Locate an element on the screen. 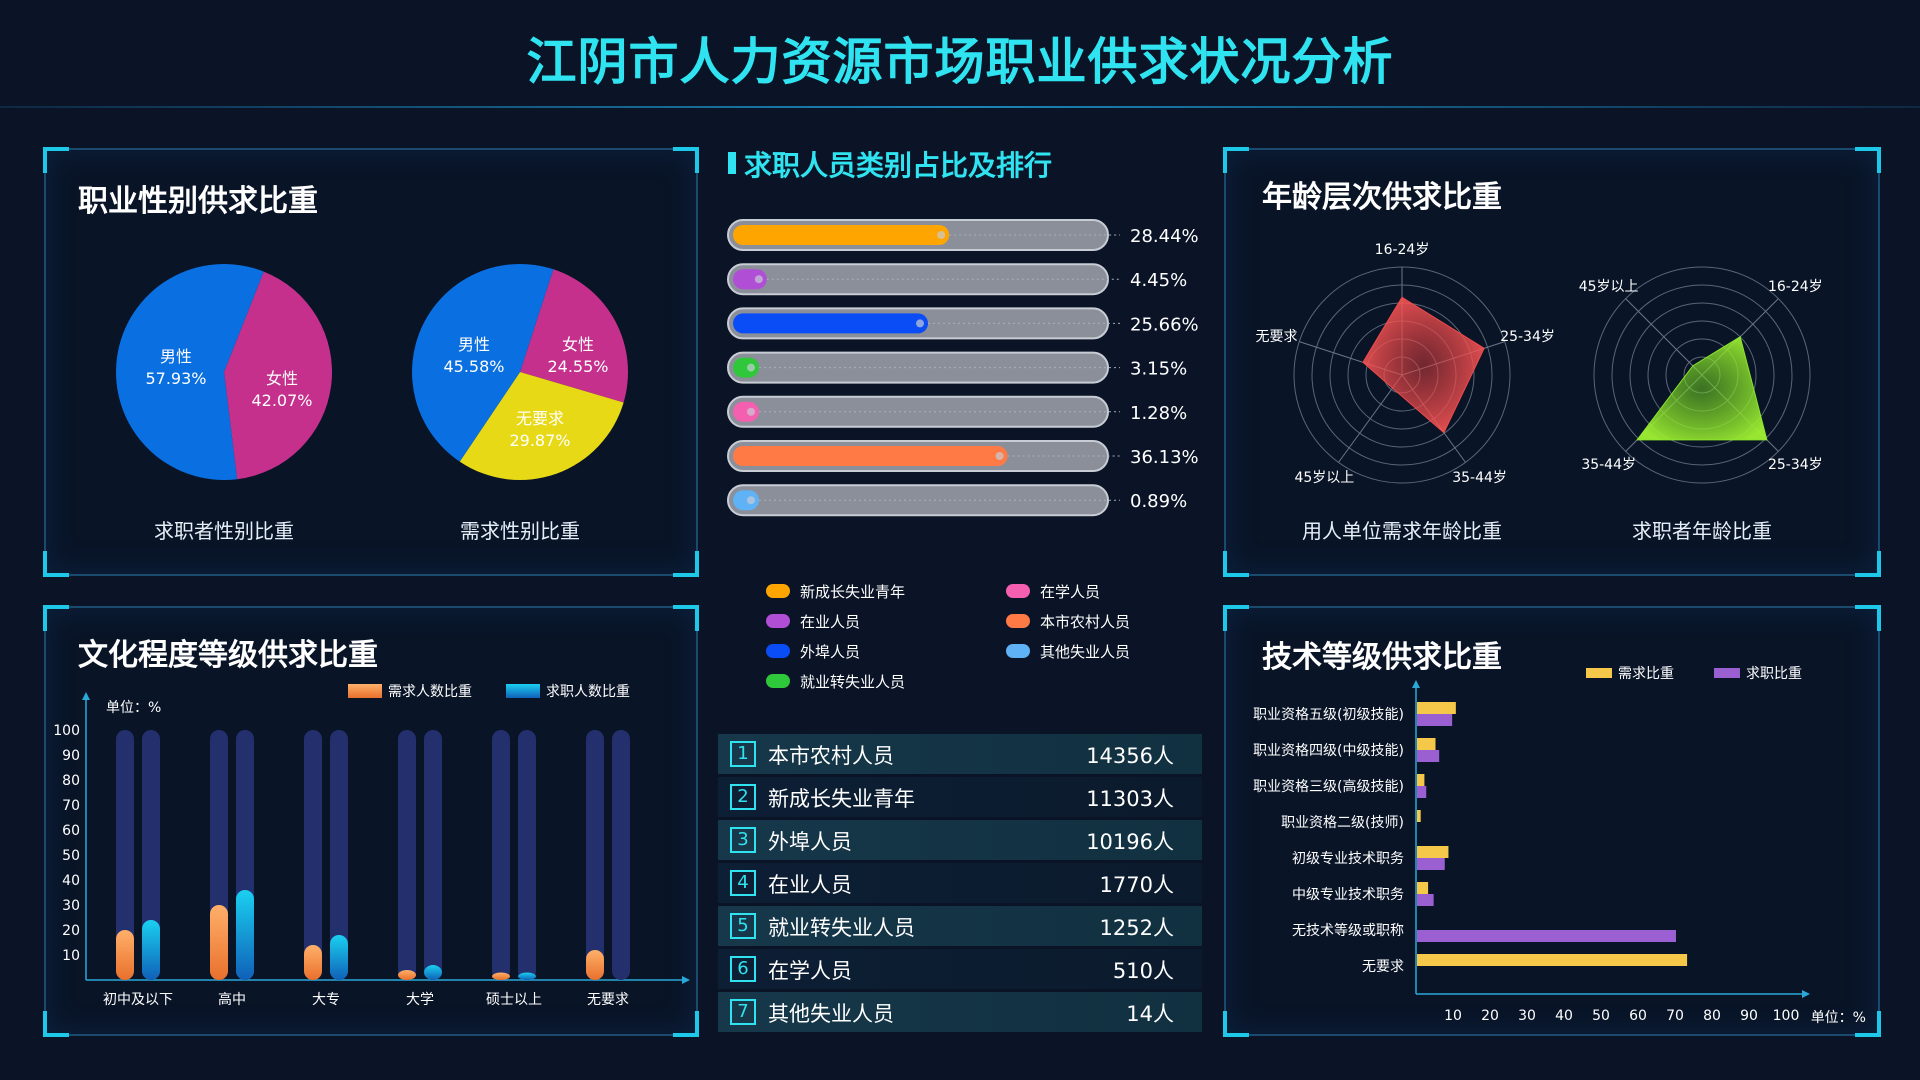 The height and width of the screenshot is (1080, 1920). radar-chart-caption: 求职者年龄比重 is located at coordinates (1702, 531).